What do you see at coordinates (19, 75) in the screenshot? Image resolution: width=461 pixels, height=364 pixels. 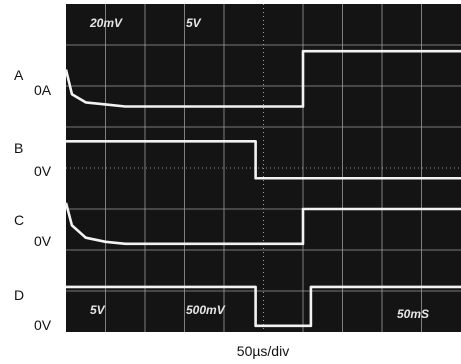 I see `channel-a-letter: A` at bounding box center [19, 75].